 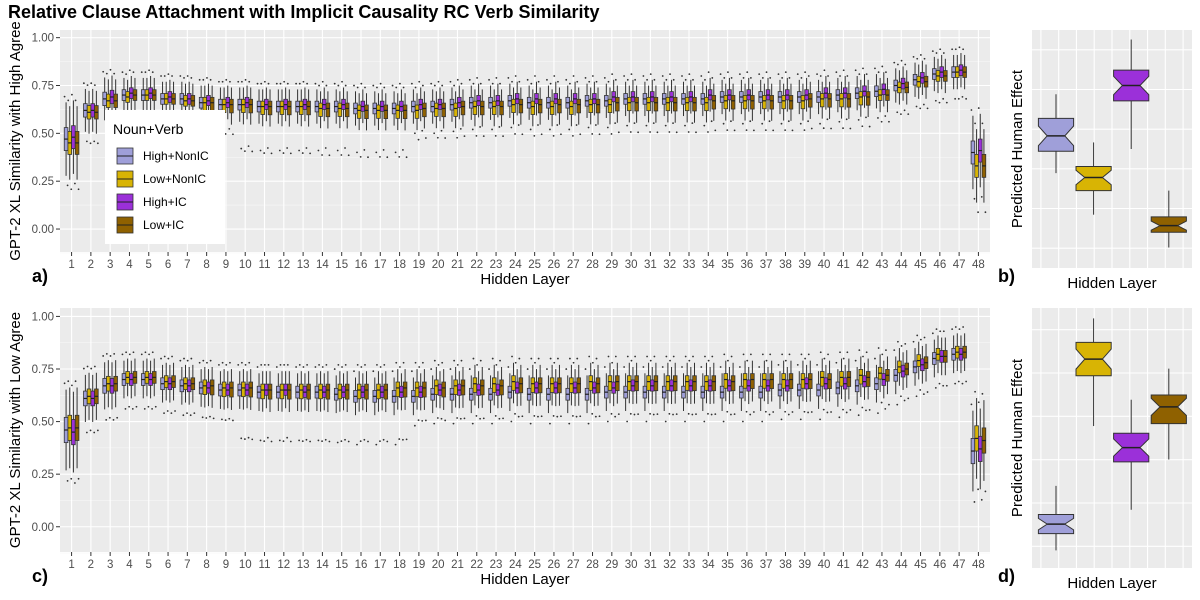 I want to click on x-tick-label: 36, so click(x=746, y=565).